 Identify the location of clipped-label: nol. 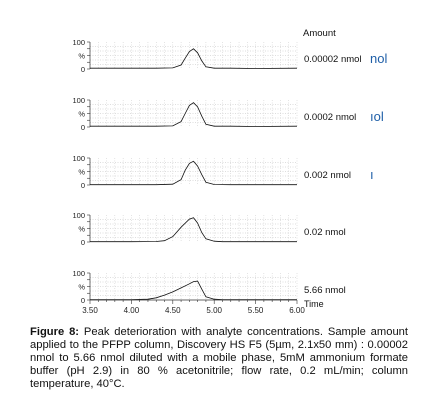
(378, 58).